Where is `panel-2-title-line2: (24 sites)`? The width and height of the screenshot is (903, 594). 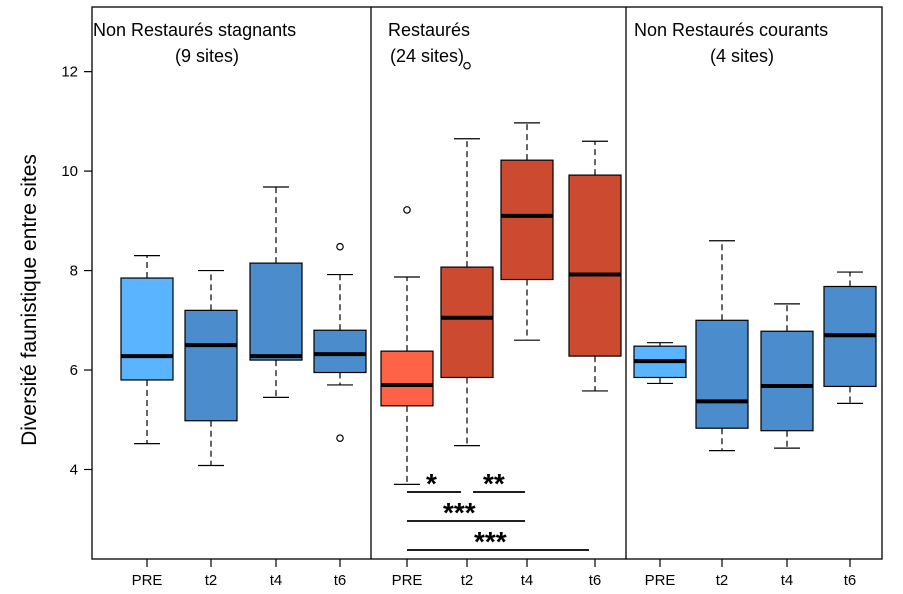
panel-2-title-line2: (24 sites) is located at coordinates (427, 56).